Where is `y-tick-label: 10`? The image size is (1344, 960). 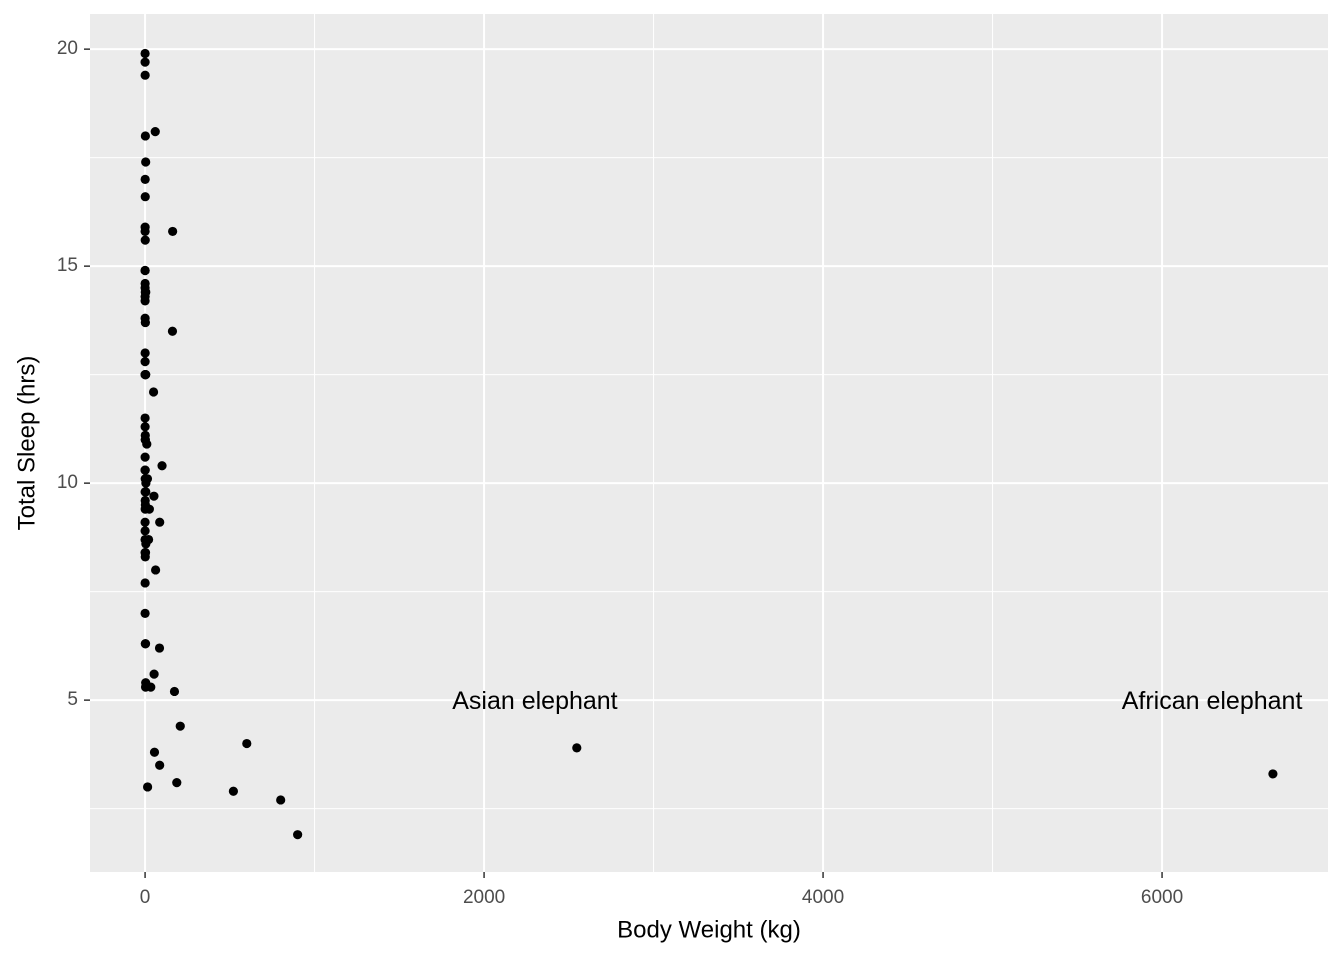
y-tick-label: 10 is located at coordinates (67, 482).